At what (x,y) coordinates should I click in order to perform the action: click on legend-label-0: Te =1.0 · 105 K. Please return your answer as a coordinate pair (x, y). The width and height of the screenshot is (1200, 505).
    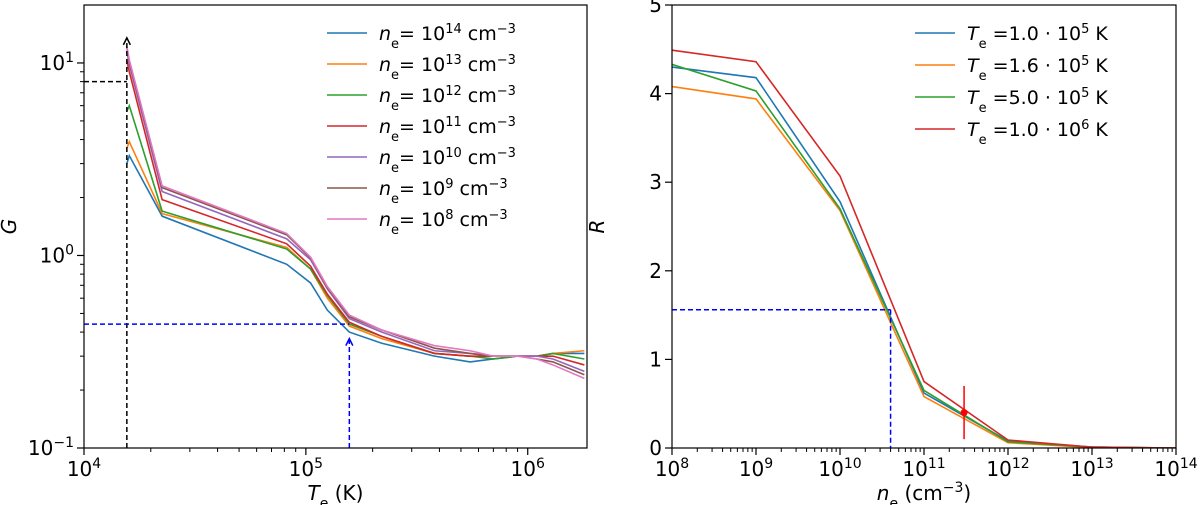
    Looking at the image, I should click on (1037, 37).